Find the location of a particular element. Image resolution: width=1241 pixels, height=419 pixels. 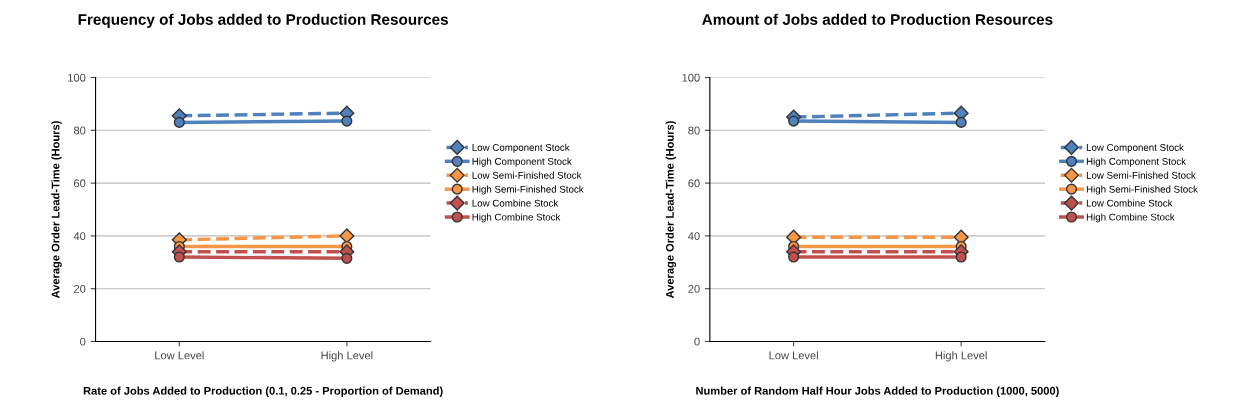

x-axis-title: Number of Random Half Hour Jobs Added to Production (1000, 5000) is located at coordinates (877, 391).